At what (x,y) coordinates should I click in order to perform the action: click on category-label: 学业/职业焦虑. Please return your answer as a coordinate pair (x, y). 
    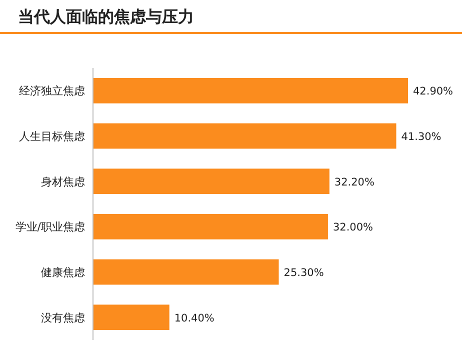
    Looking at the image, I should click on (50, 227).